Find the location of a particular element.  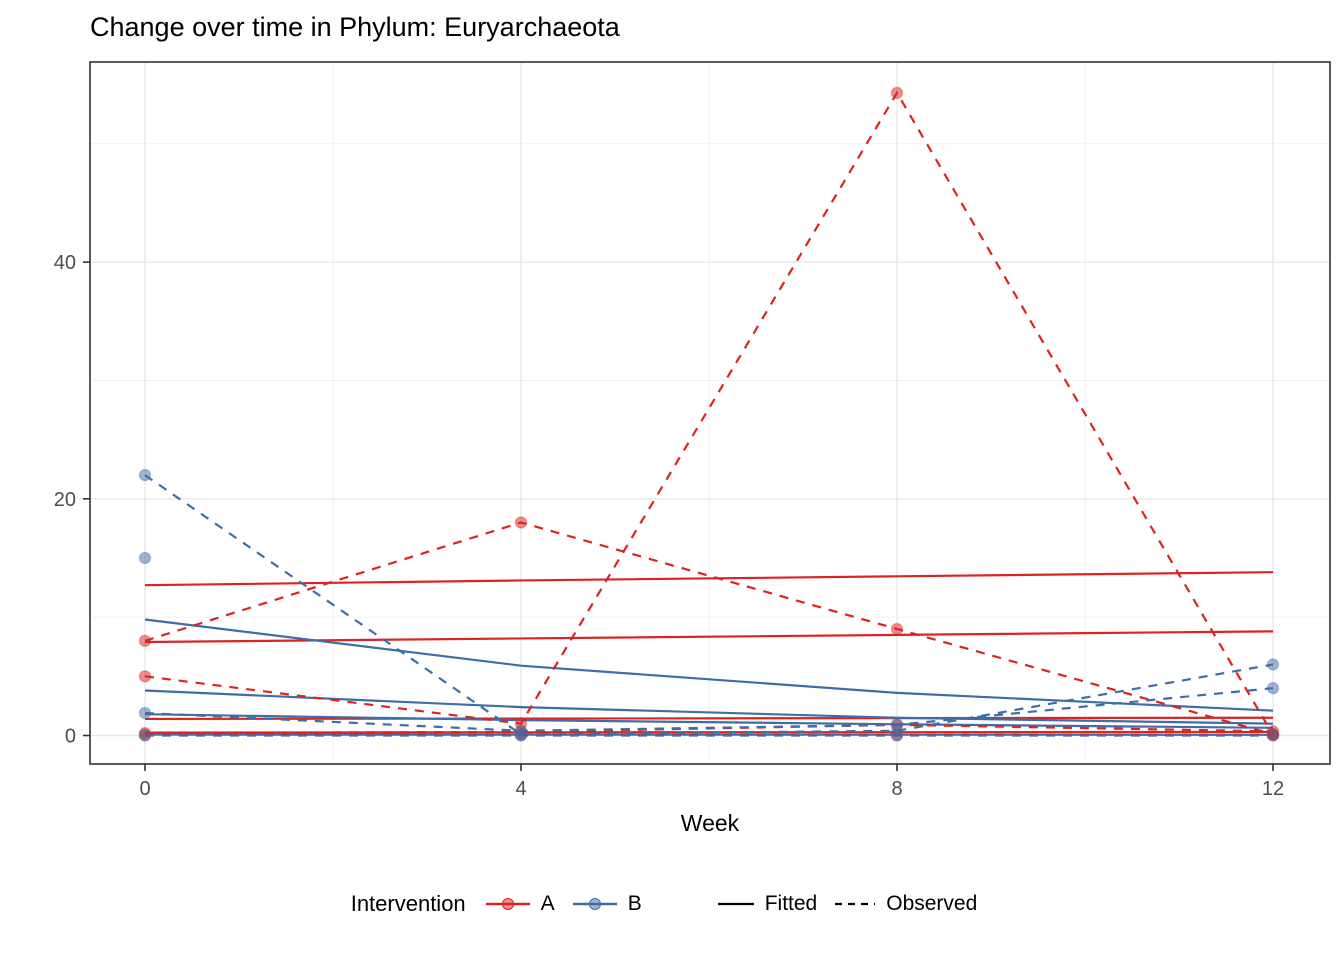

legend-item-fitted: Fitted is located at coordinates (767, 904).